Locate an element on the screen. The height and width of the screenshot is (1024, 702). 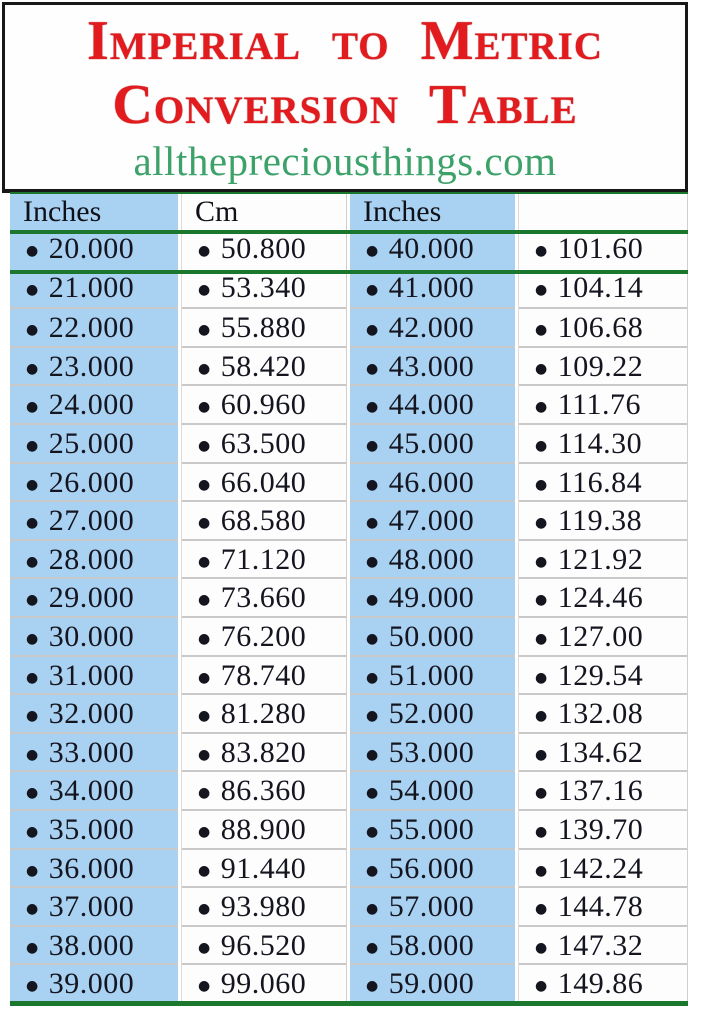
table-cell: ● 119.38 is located at coordinates (603, 519).